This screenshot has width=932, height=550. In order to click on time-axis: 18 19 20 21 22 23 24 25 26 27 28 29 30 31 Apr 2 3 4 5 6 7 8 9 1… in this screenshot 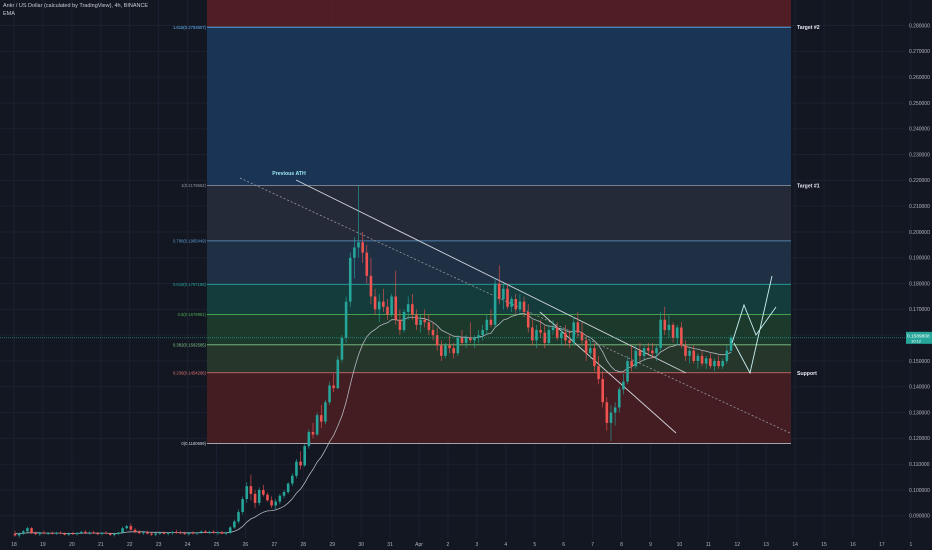, I will do `click(461, 545)`.